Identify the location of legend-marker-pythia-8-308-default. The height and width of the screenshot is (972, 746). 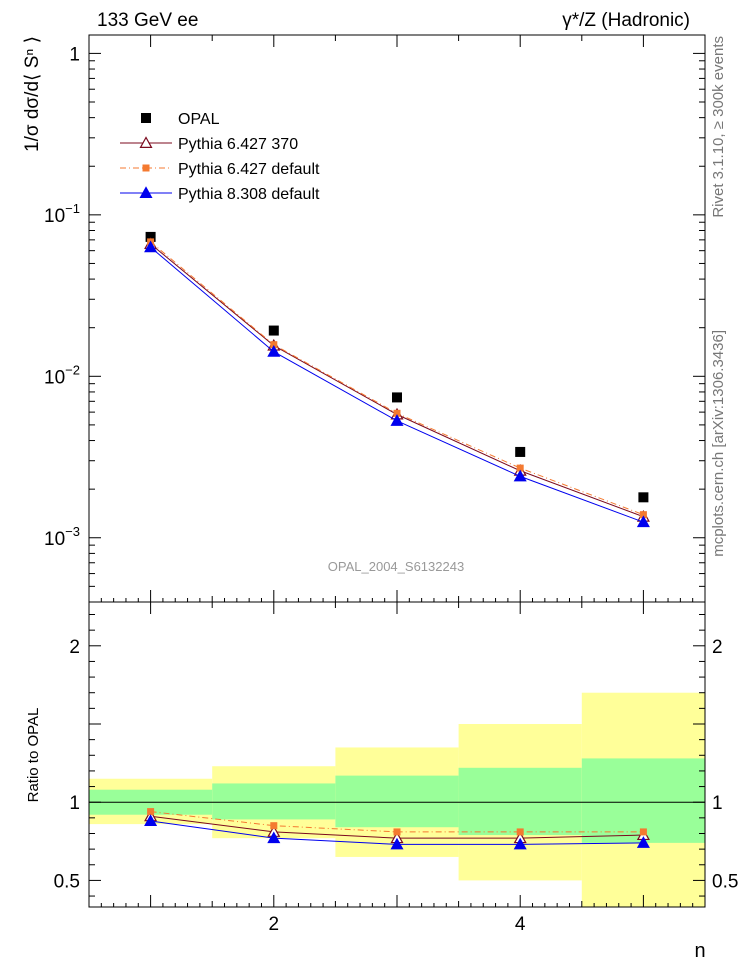
(146, 192).